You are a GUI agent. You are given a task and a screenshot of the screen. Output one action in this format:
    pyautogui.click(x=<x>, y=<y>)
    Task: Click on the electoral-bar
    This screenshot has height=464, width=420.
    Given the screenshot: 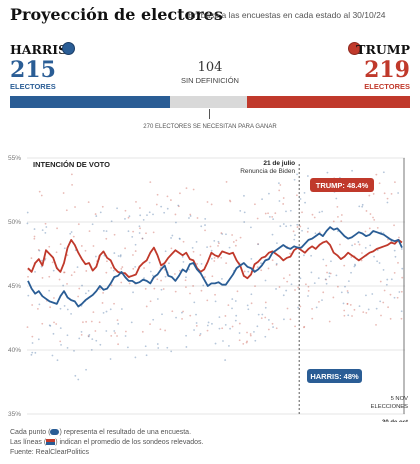 What is the action you would take?
    pyautogui.click(x=210, y=102)
    